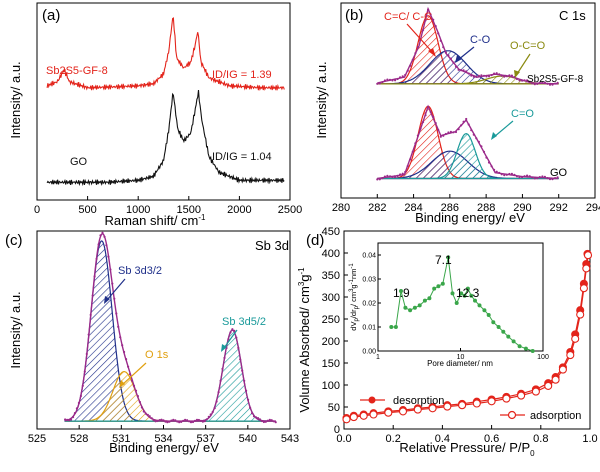 The image size is (600, 472). What do you see at coordinates (486, 208) in the screenshot?
I see `panel-b-x-tick-label: 288` at bounding box center [486, 208].